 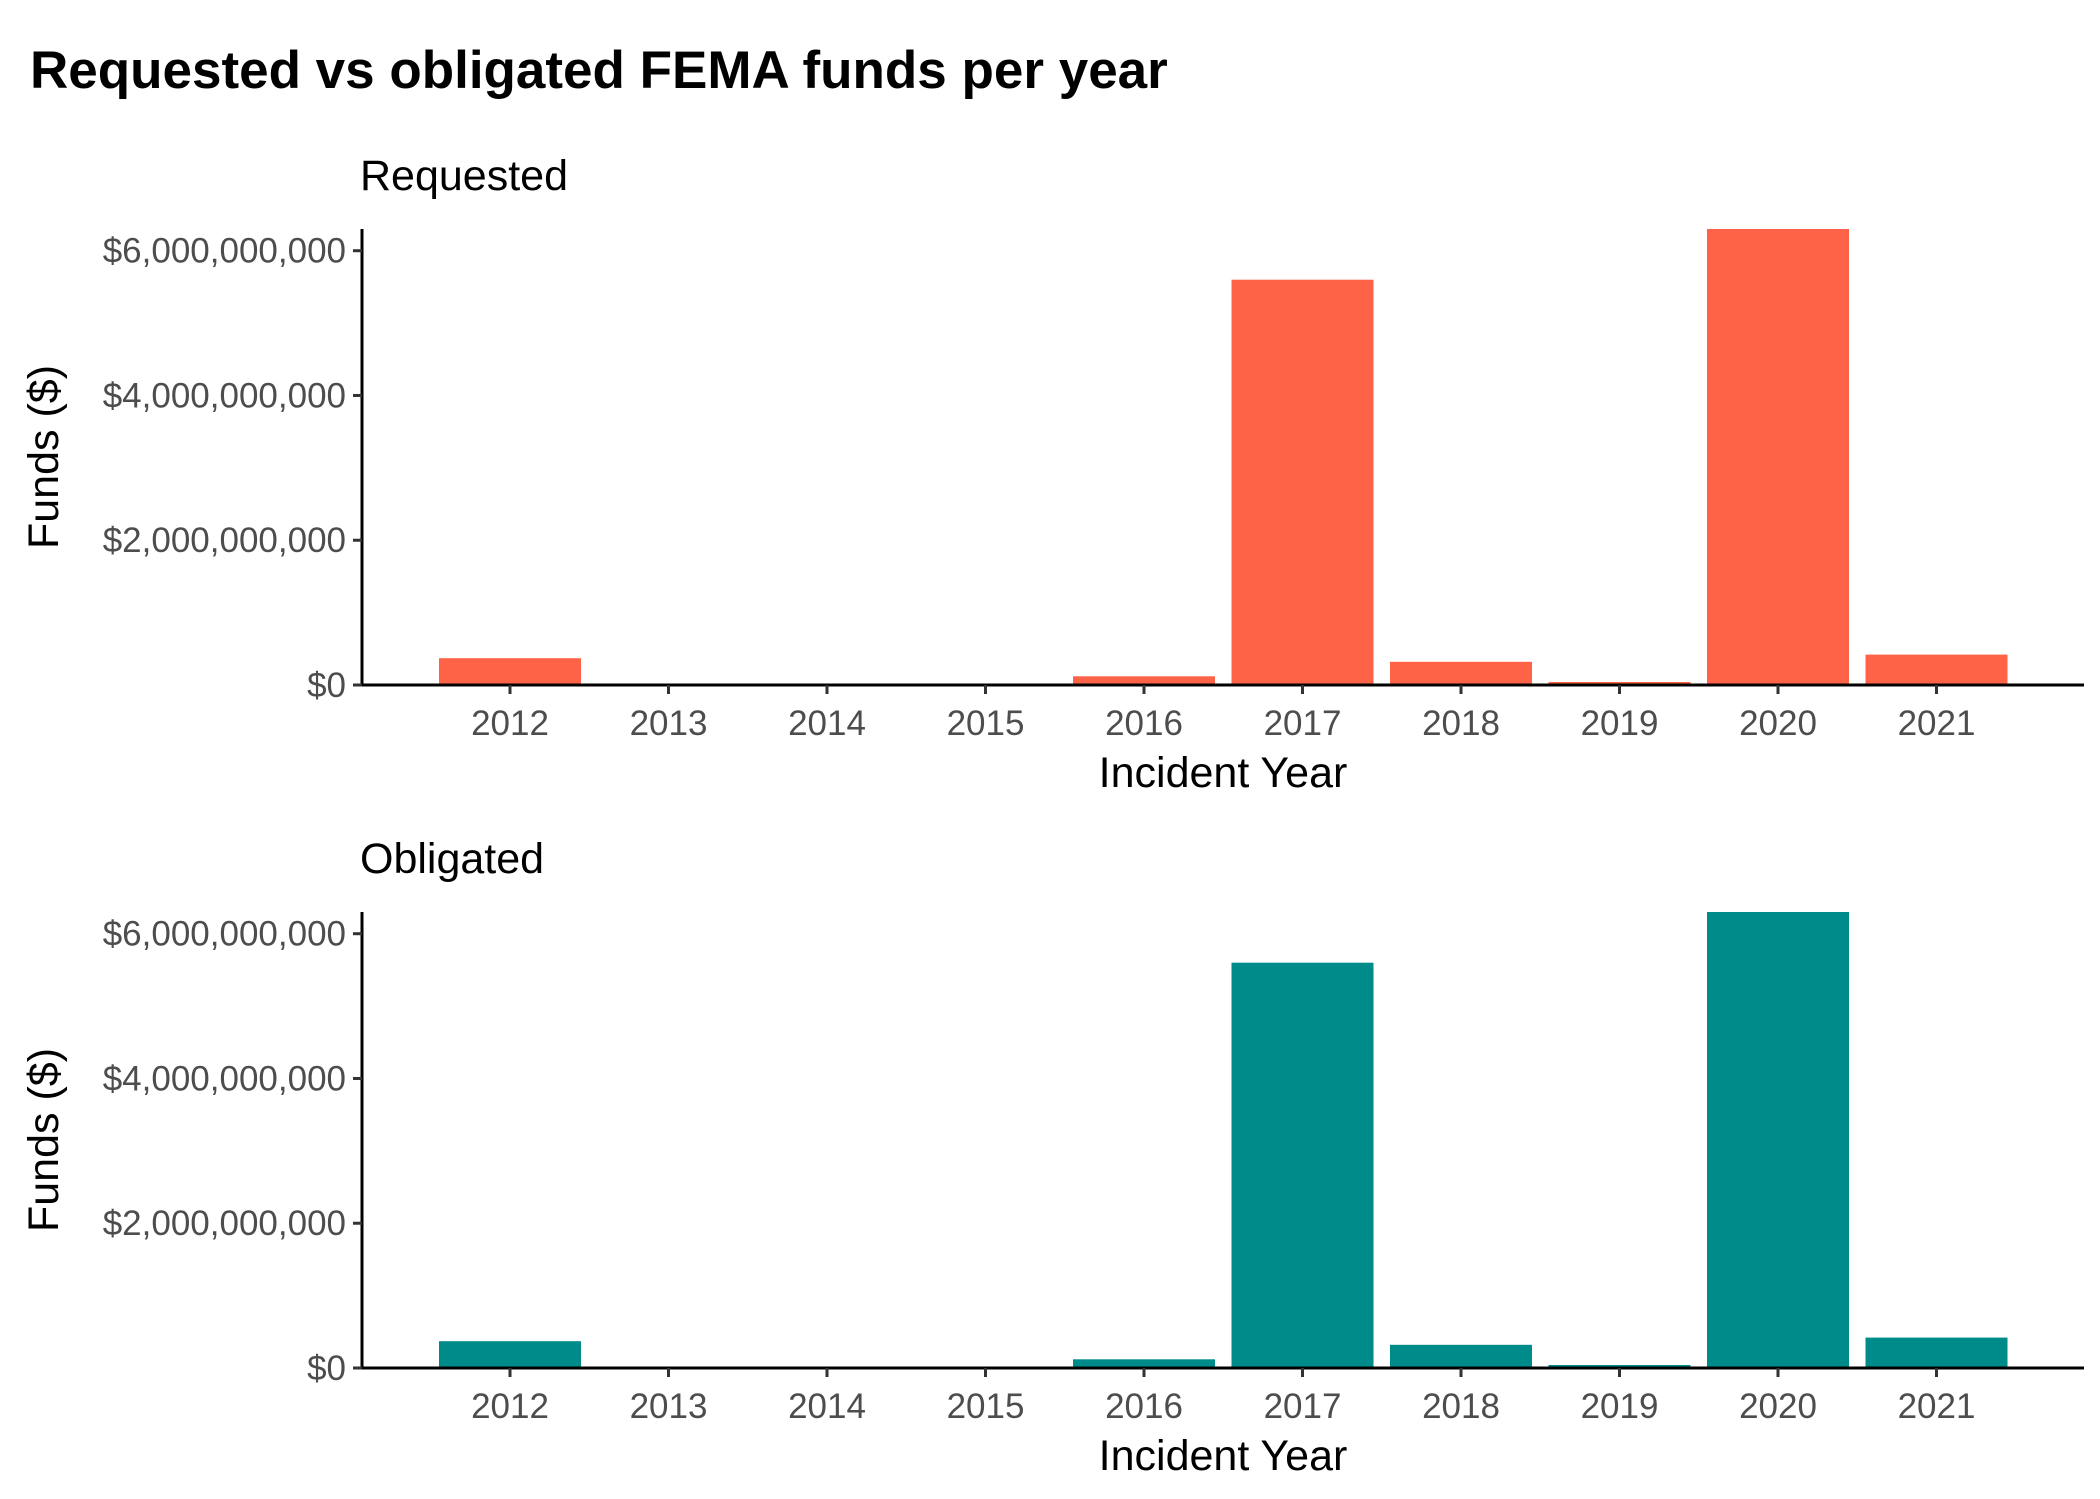 What do you see at coordinates (464, 176) in the screenshot?
I see `panel-subtitle: Requested` at bounding box center [464, 176].